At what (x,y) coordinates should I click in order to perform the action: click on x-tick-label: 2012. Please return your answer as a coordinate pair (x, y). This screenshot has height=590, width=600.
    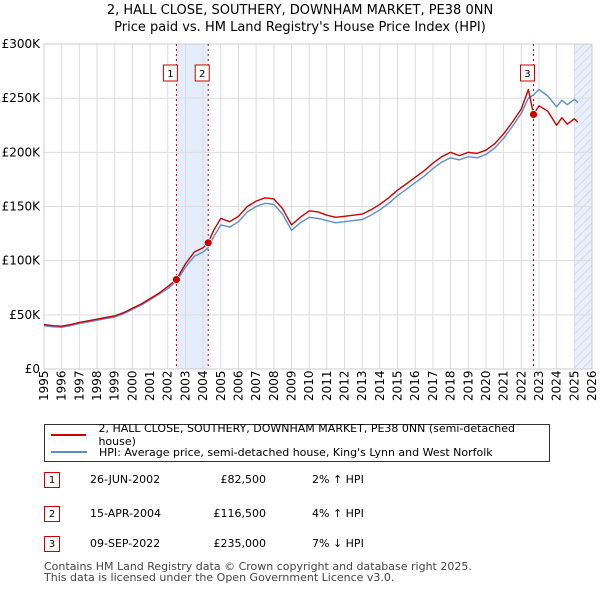
    Looking at the image, I should click on (345, 385).